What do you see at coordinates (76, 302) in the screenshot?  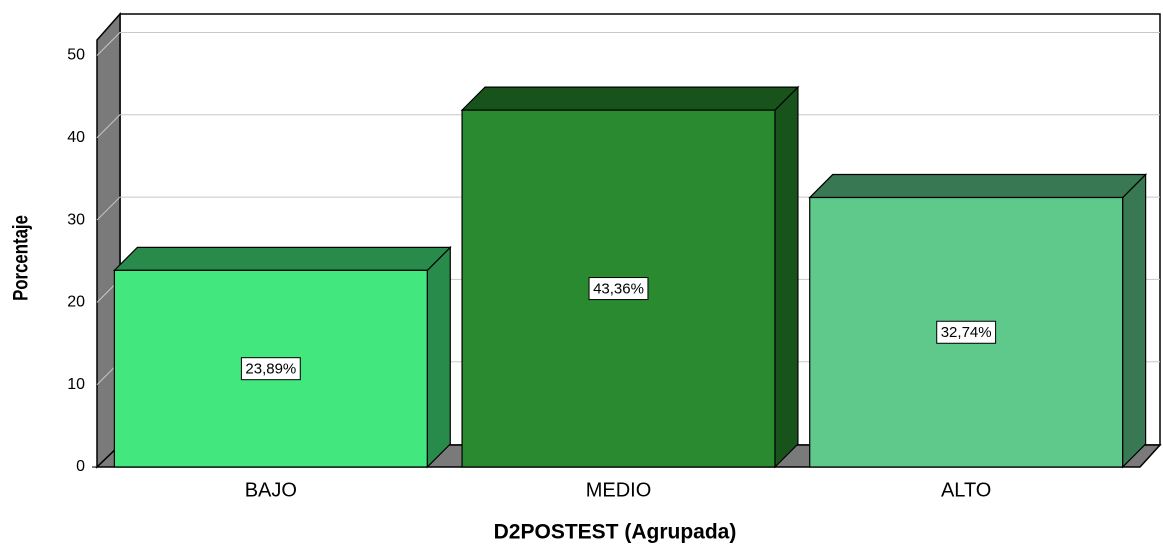 I see `y-tick-label: 20` at bounding box center [76, 302].